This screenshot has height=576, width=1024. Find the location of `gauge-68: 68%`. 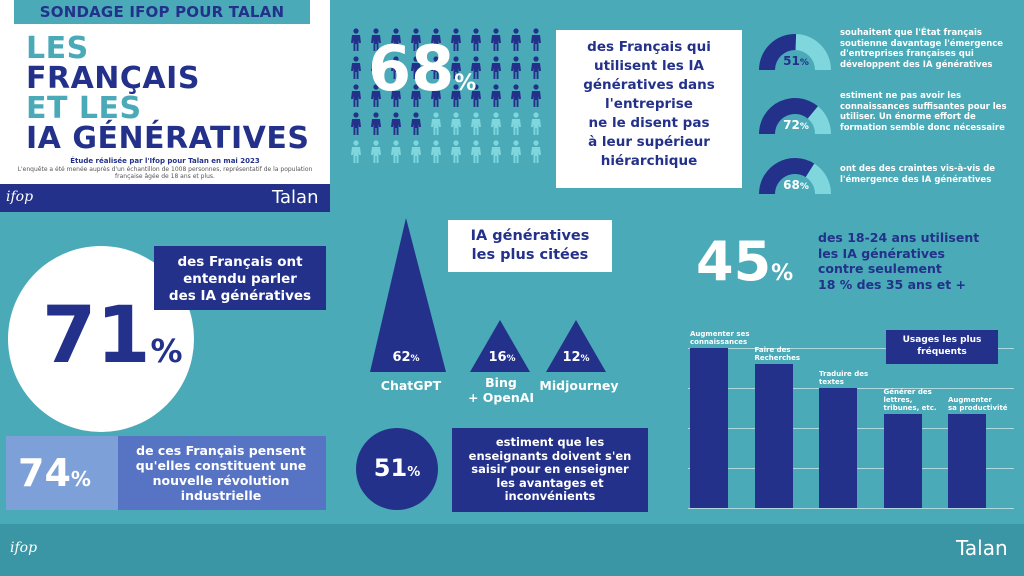

gauge-68: 68% is located at coordinates (795, 174).